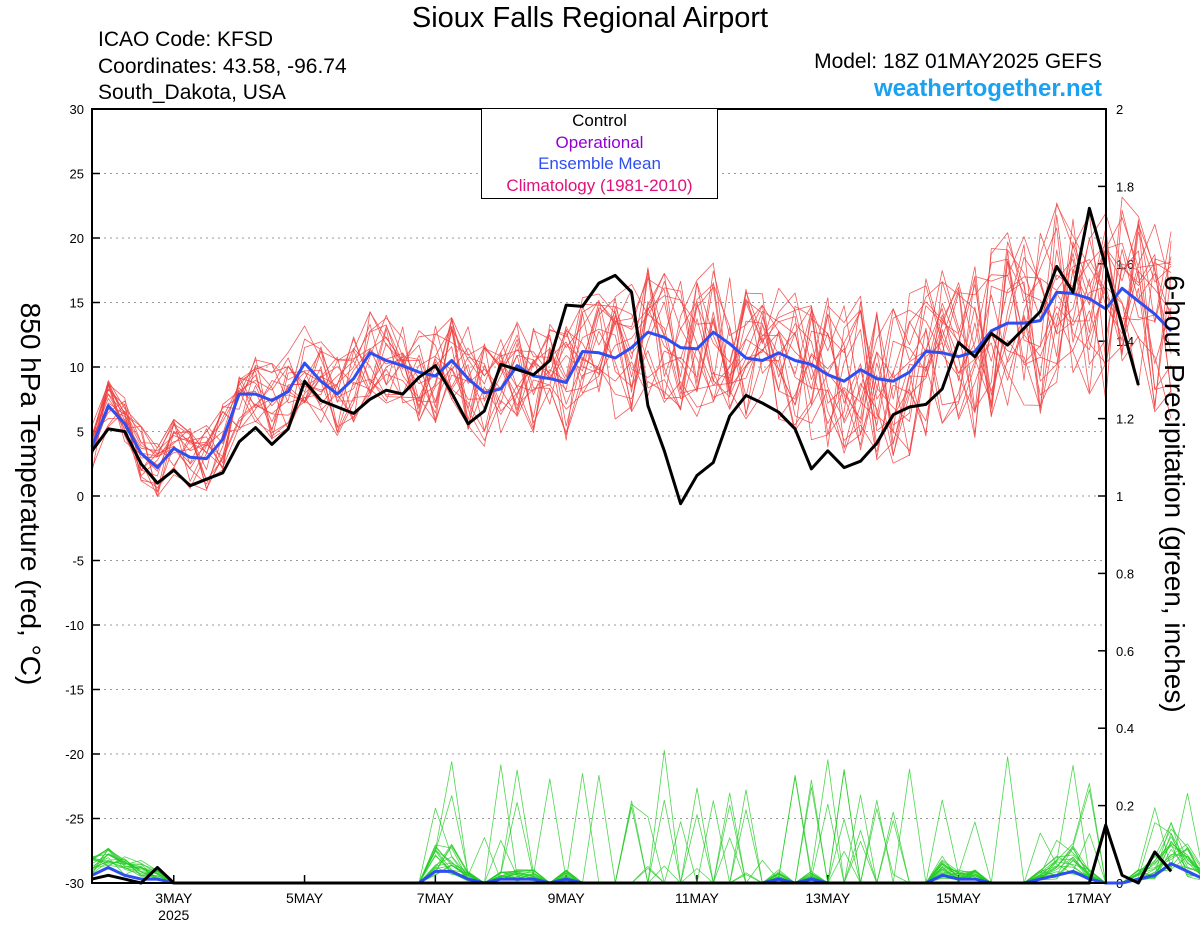  What do you see at coordinates (1125, 806) in the screenshot?
I see `y-right-tick-label: 0.2` at bounding box center [1125, 806].